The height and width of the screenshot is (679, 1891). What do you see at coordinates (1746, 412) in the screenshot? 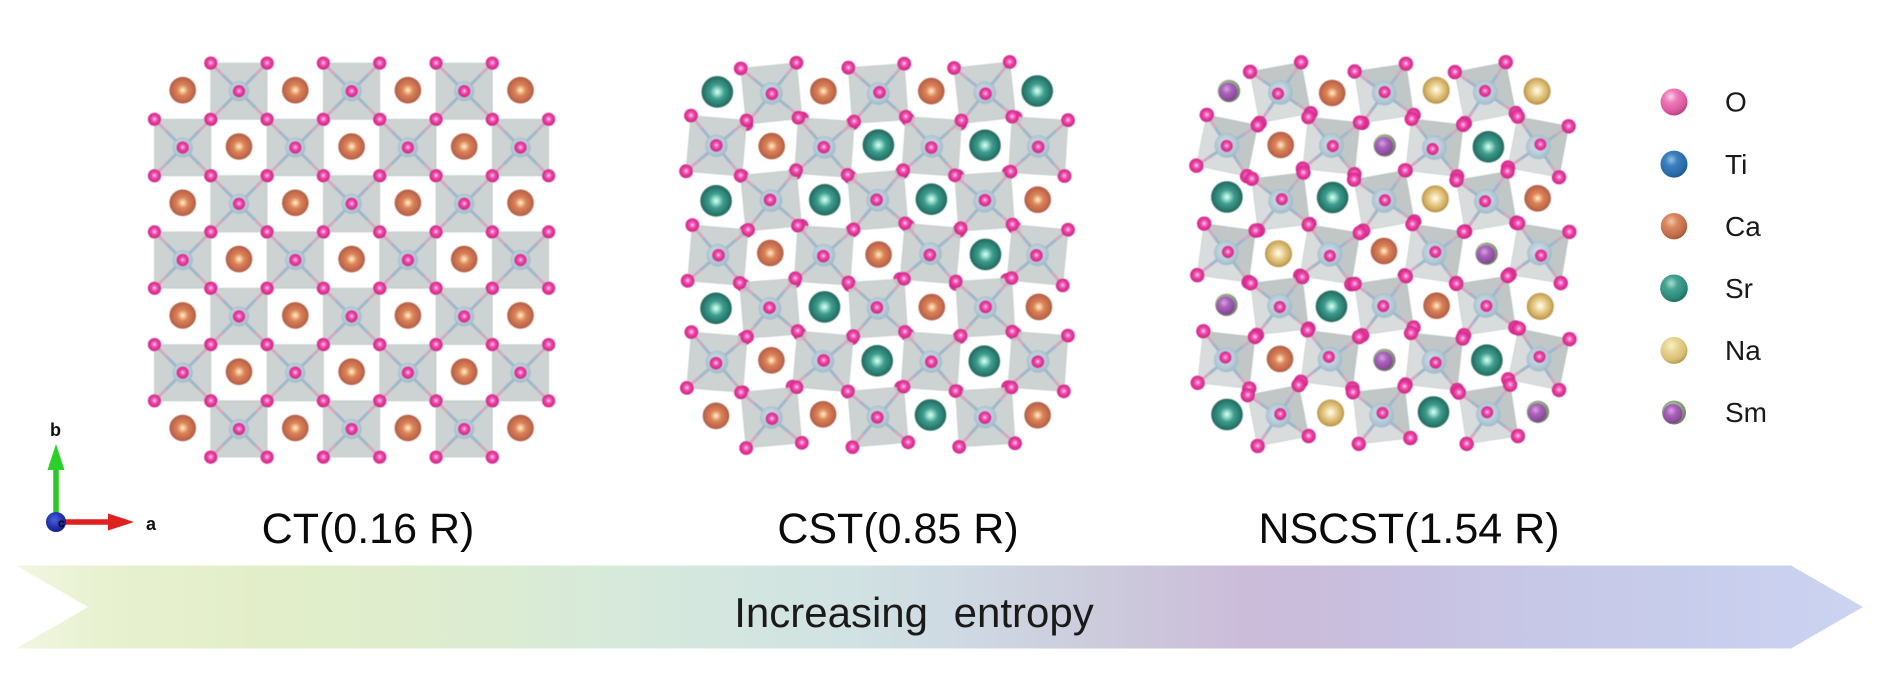
I see `svg-text: Sm` at bounding box center [1746, 412].